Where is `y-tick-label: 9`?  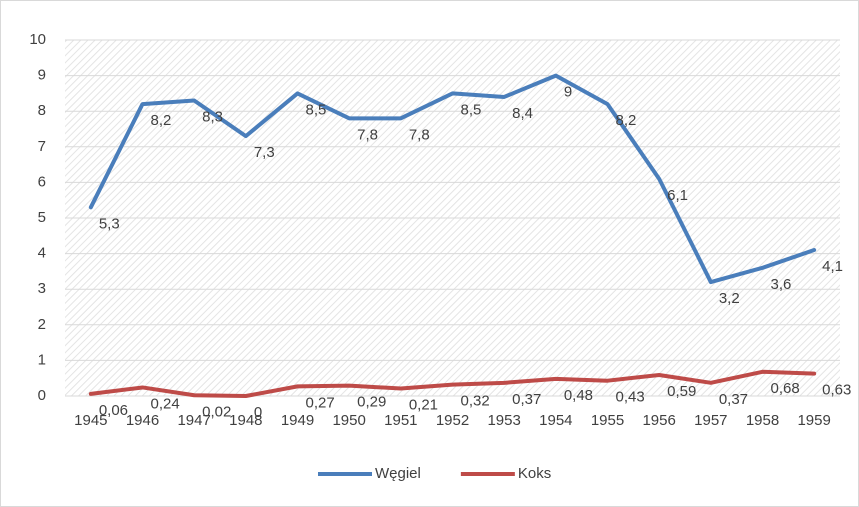
y-tick-label: 9 is located at coordinates (42, 75).